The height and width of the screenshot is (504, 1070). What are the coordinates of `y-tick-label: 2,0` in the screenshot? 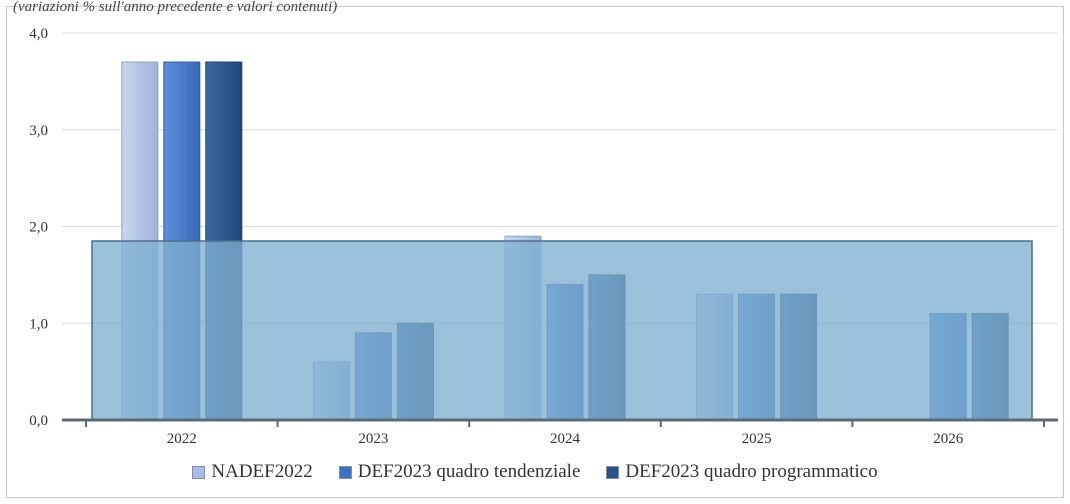 It's located at (38, 228).